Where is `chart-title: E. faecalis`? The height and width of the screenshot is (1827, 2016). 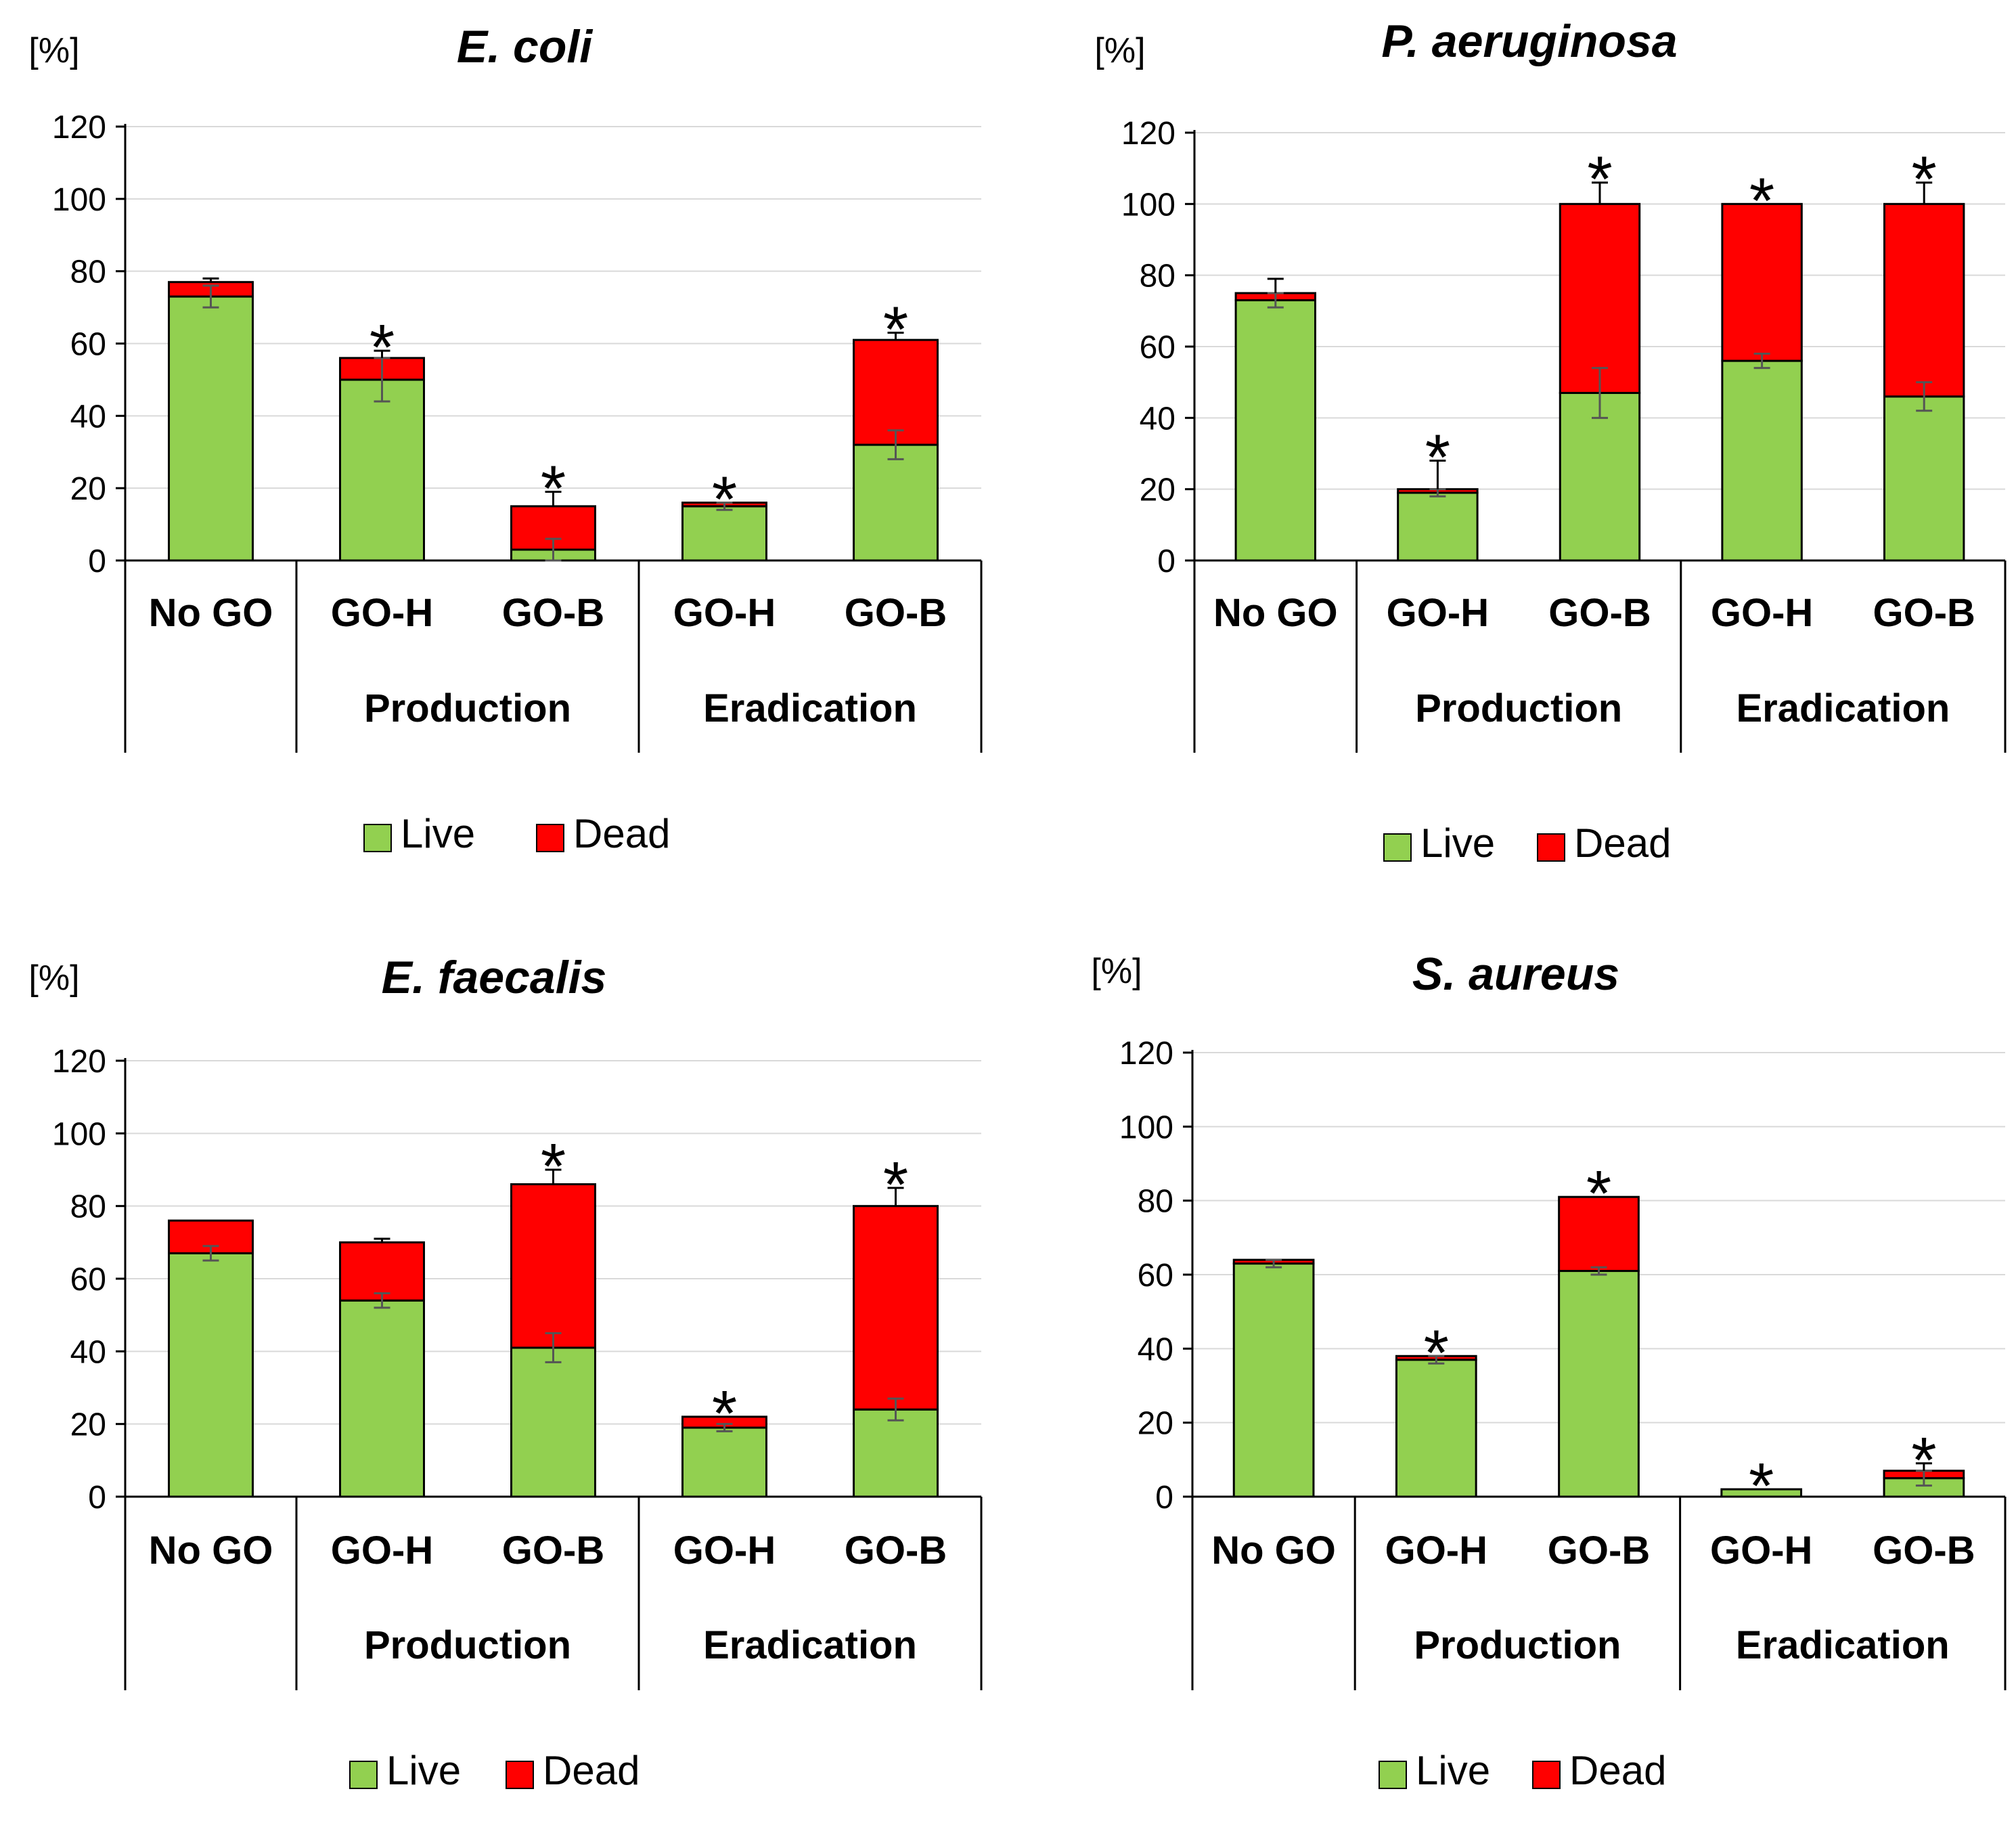 chart-title: E. faecalis is located at coordinates (494, 977).